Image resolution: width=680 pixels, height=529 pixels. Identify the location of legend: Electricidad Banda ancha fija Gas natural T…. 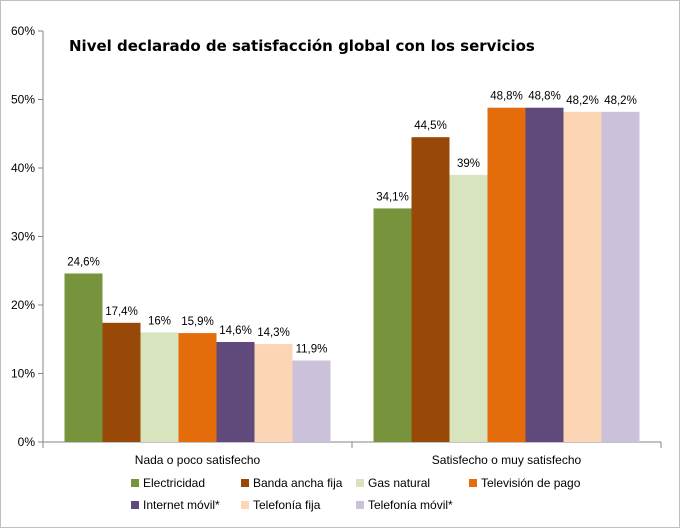
(356, 494).